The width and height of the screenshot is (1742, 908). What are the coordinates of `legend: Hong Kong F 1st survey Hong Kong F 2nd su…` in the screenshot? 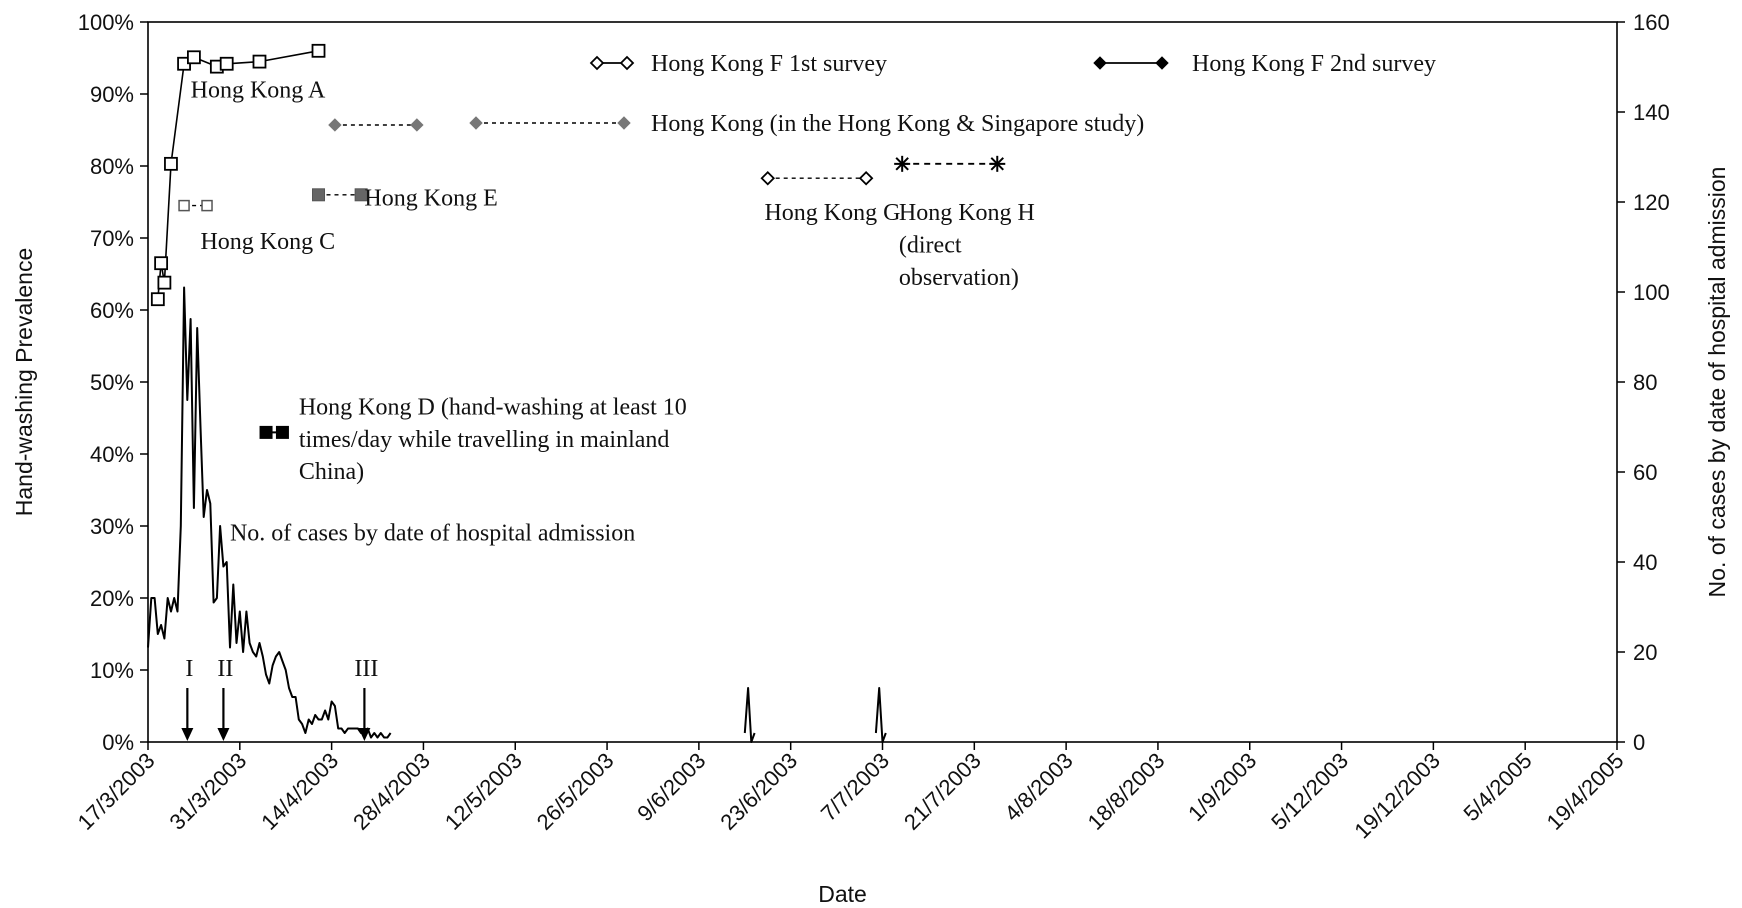 It's located at (952, 94).